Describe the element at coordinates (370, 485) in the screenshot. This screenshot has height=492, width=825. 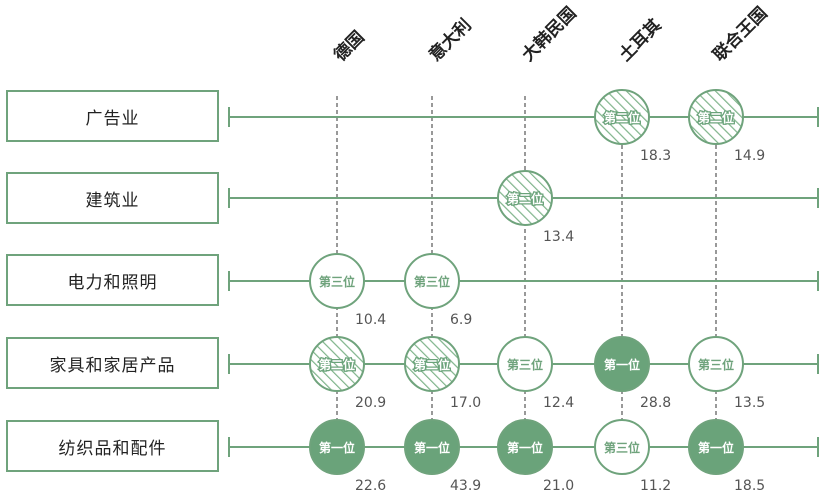
I see `value-label: 22.6` at that location.